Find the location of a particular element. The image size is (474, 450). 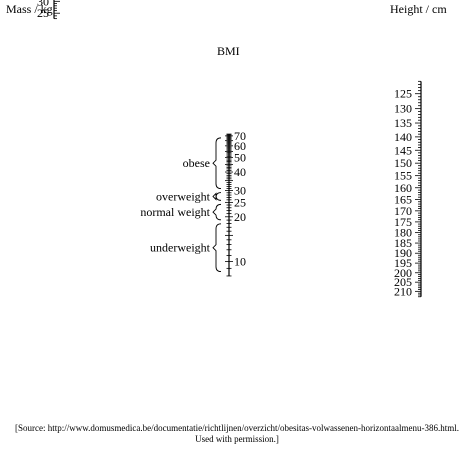

bmi-category-label: overweight is located at coordinates (183, 196).